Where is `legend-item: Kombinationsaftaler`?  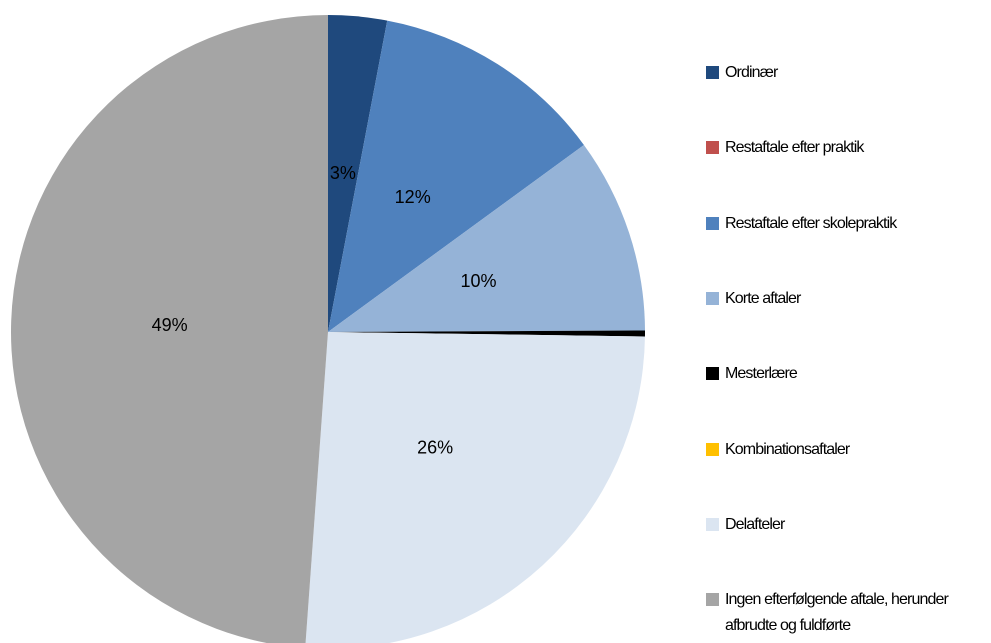 legend-item: Kombinationsaftaler is located at coordinates (833, 450).